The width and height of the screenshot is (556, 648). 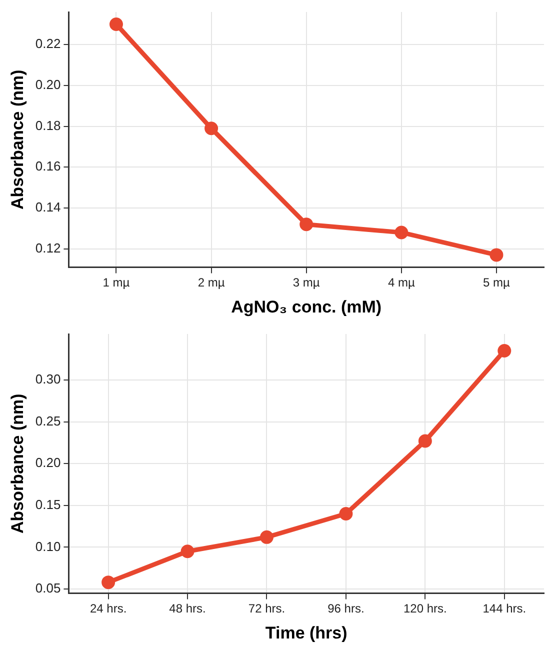 What do you see at coordinates (425, 609) in the screenshot?
I see `x-tick-label: 120 hrs.` at bounding box center [425, 609].